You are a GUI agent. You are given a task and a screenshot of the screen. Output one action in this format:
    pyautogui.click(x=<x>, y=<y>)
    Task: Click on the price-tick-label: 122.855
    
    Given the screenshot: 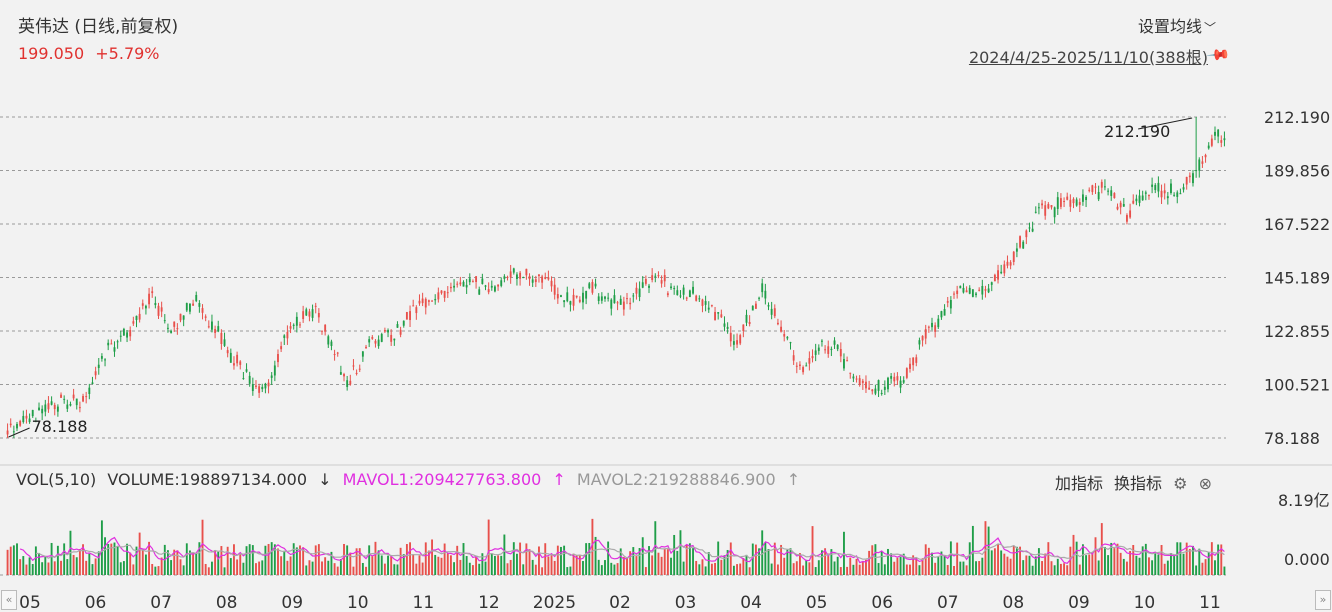 What is the action you would take?
    pyautogui.click(x=1297, y=331)
    